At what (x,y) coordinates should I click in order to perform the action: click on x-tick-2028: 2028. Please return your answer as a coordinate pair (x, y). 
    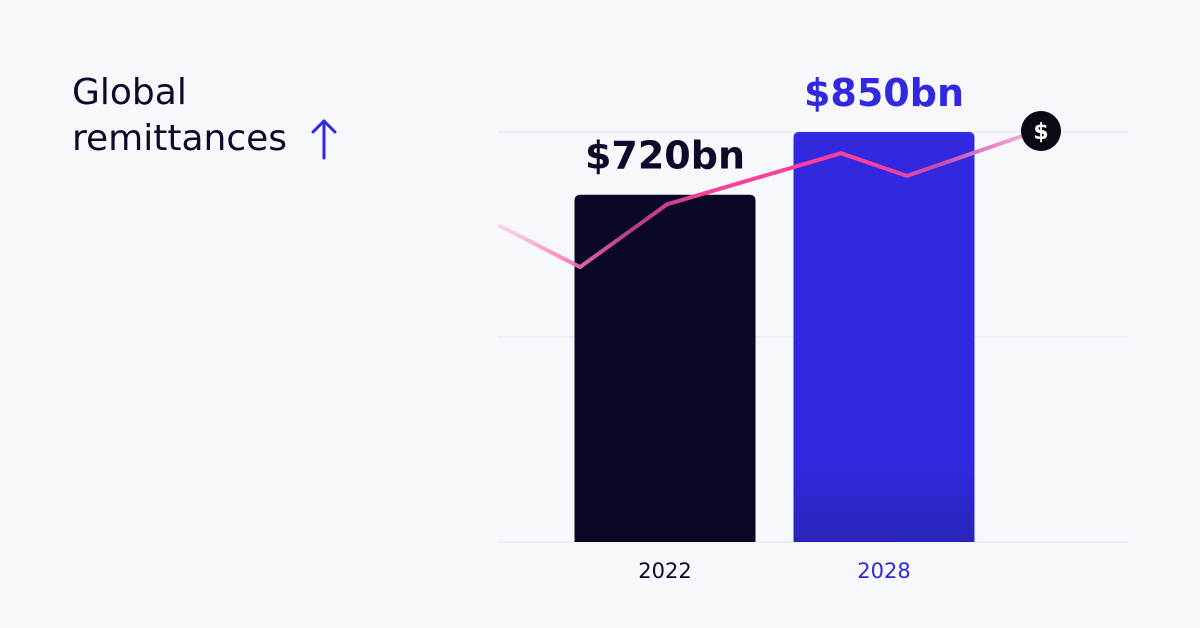
    Looking at the image, I should click on (883, 571).